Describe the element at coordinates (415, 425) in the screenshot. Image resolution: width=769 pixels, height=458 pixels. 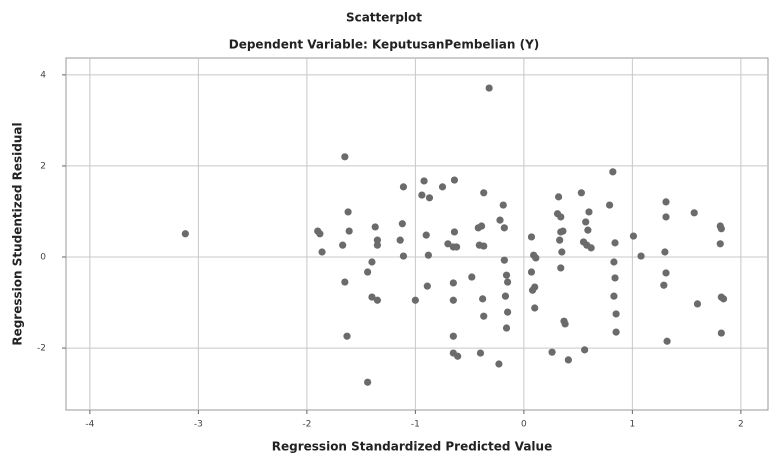
I see `x-tick-label: -1` at that location.